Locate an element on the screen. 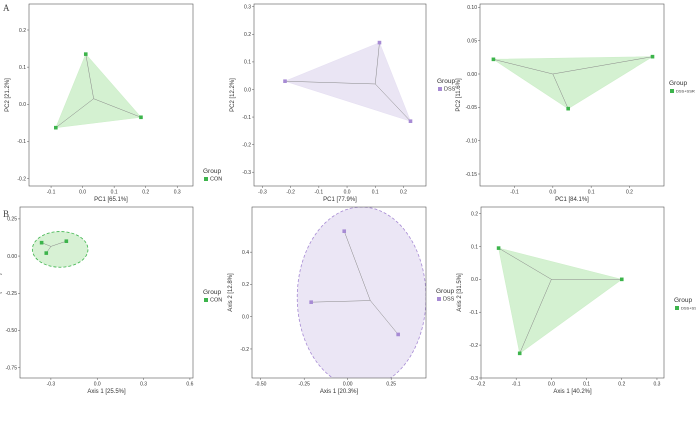  x-tick-label: 0.1 is located at coordinates (114, 193).